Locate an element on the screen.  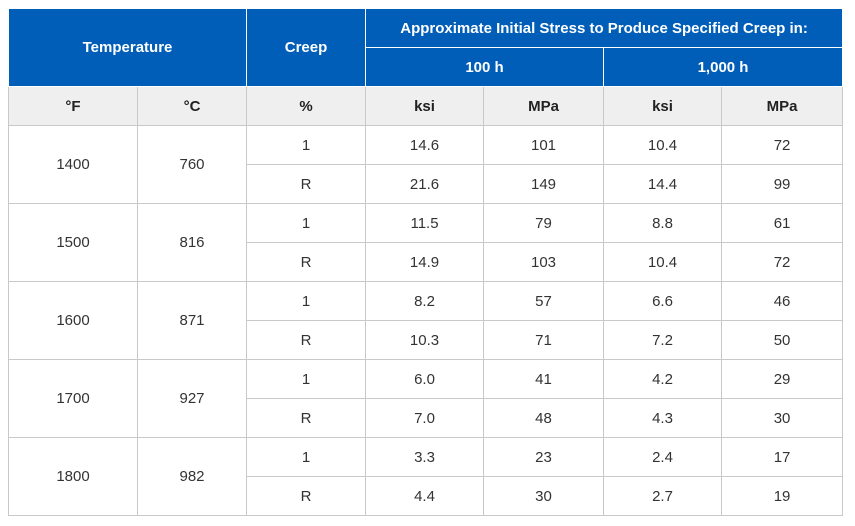
cell-ksi-100: 14.9 is located at coordinates (425, 262).